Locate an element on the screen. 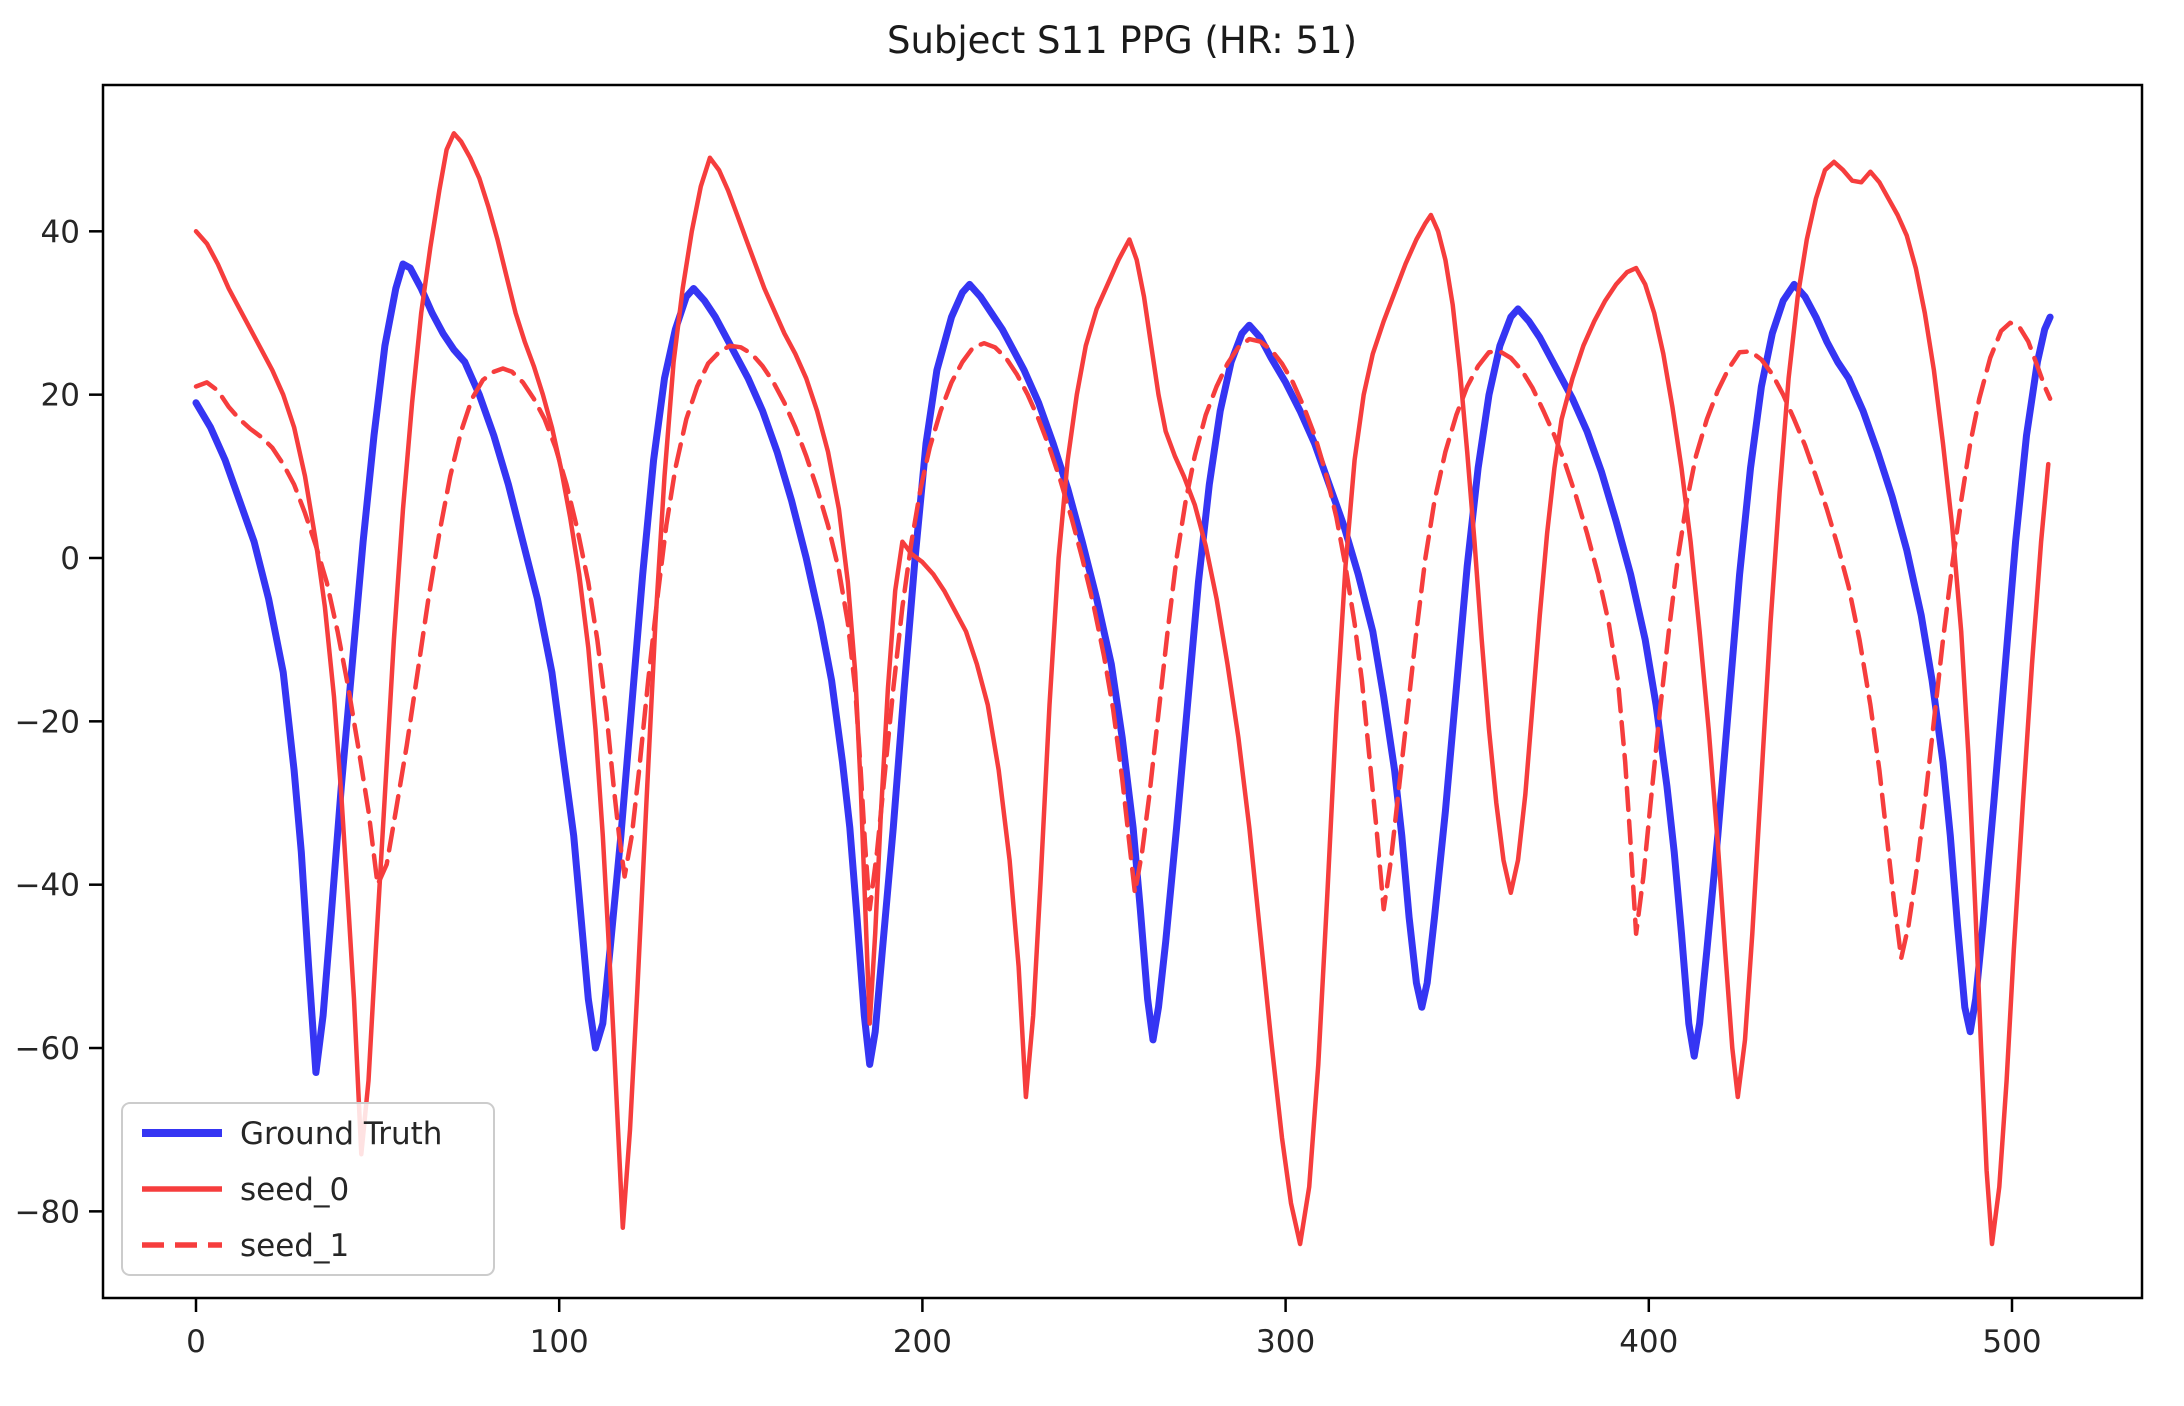 This screenshot has height=1406, width=2184. legend-label-1: Ground Truth is located at coordinates (341, 1134).